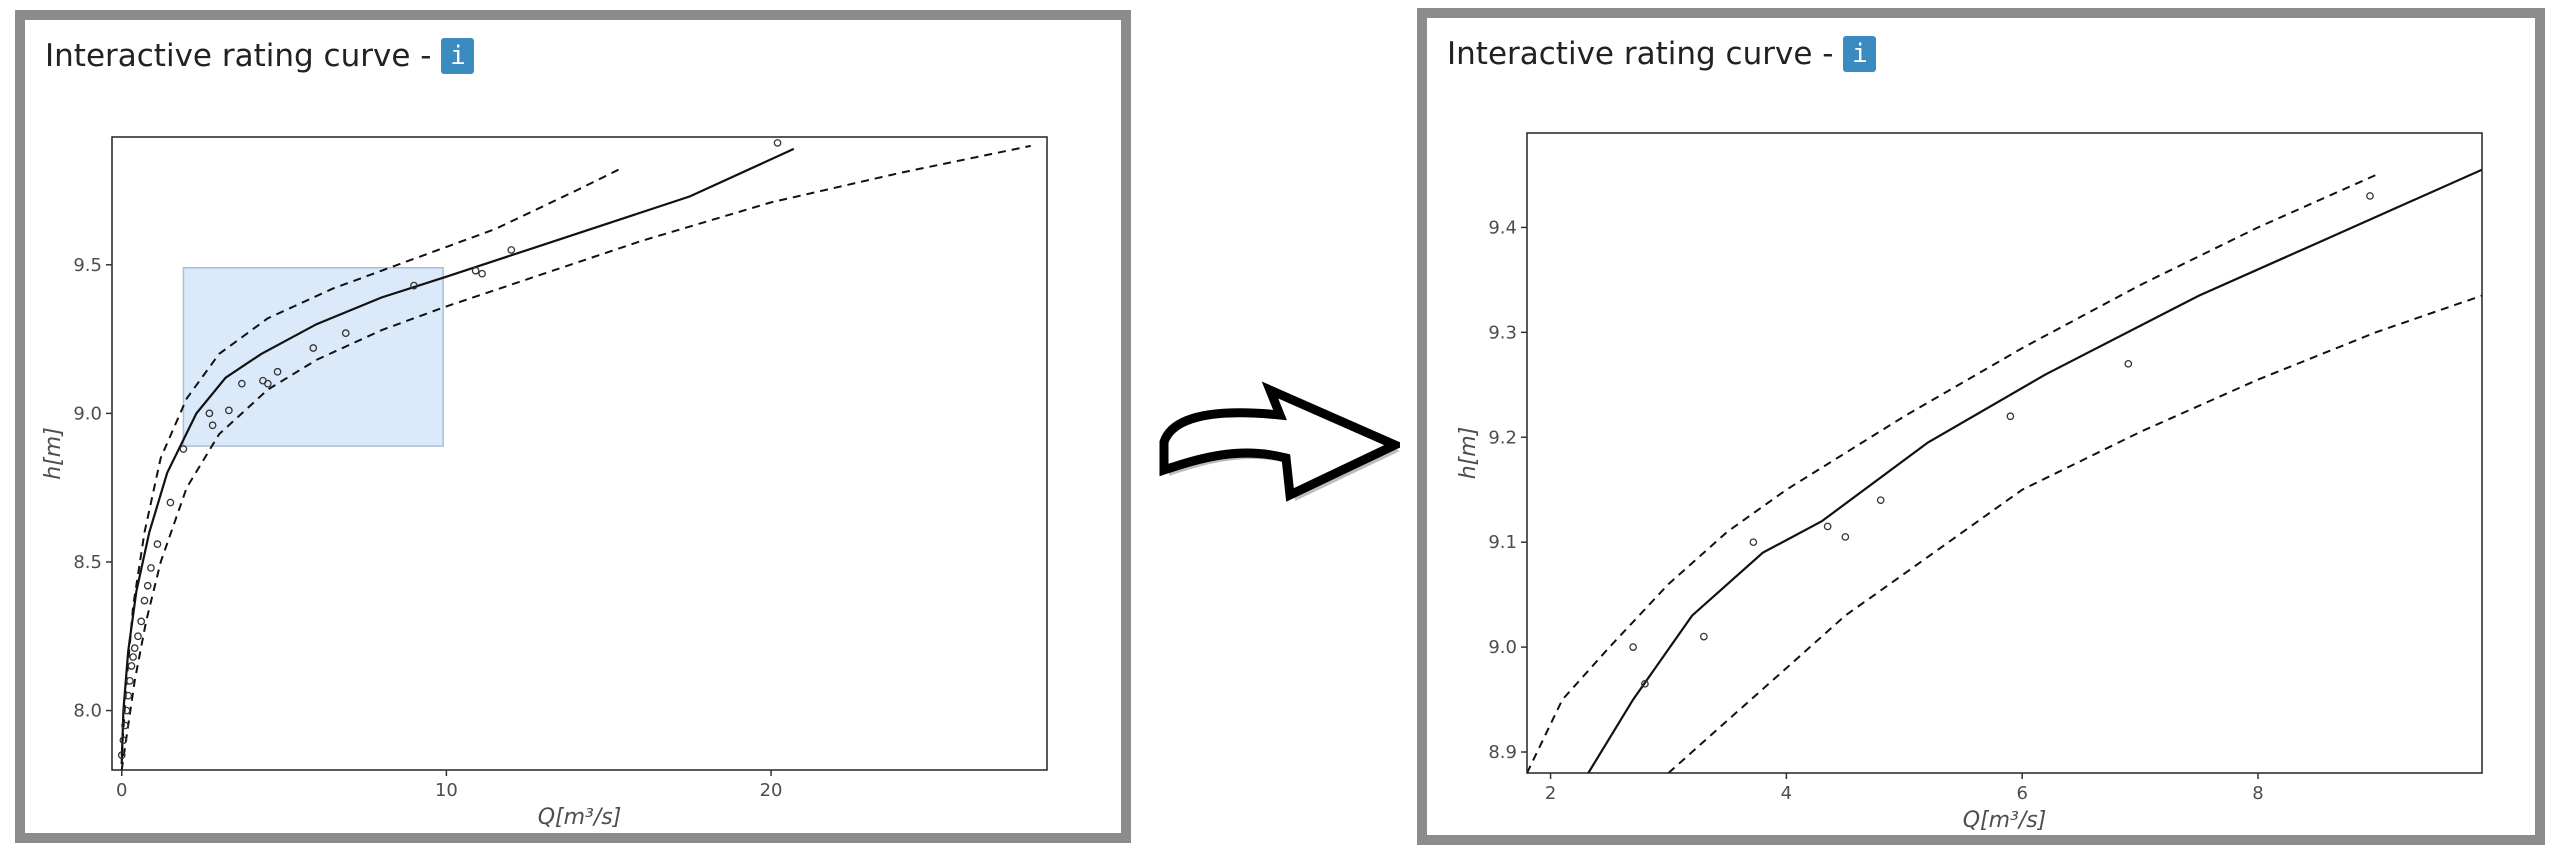  Describe the element at coordinates (87, 711) in the screenshot. I see `y-tick-label: 8.0` at that location.